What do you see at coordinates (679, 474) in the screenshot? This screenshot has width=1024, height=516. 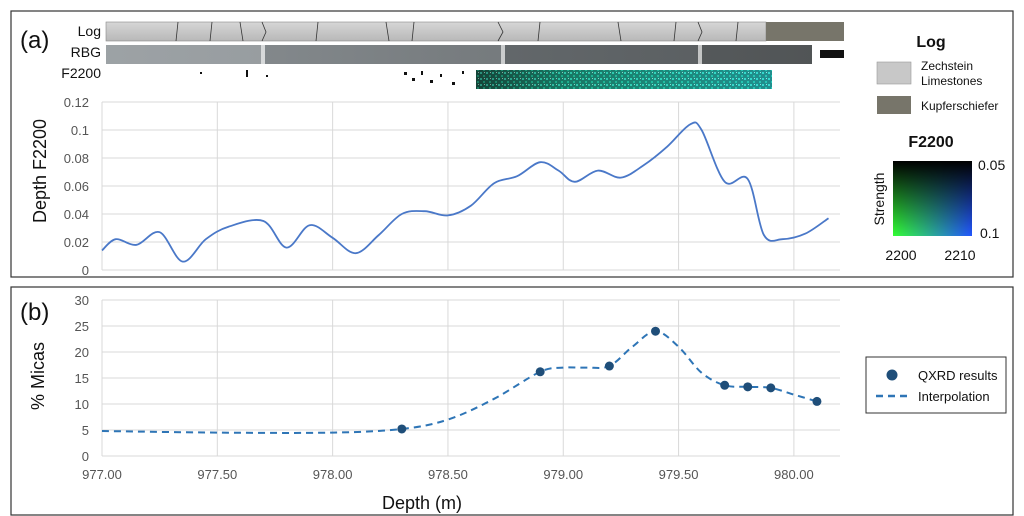 I see `chart-b-x-tick-label: 979.50` at bounding box center [679, 474].